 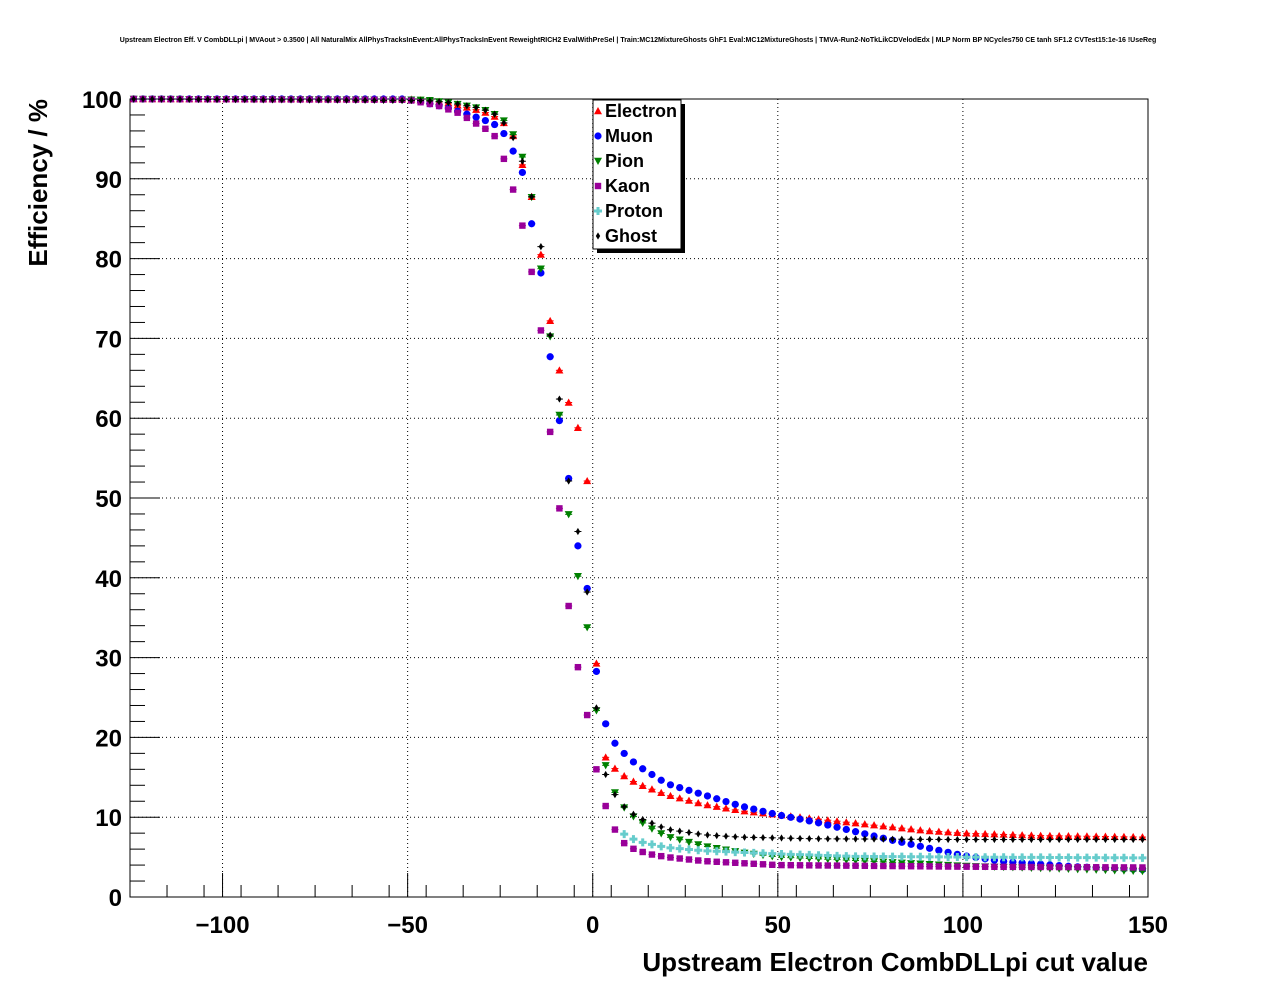 I want to click on legend-marker-proton, so click(x=598, y=211).